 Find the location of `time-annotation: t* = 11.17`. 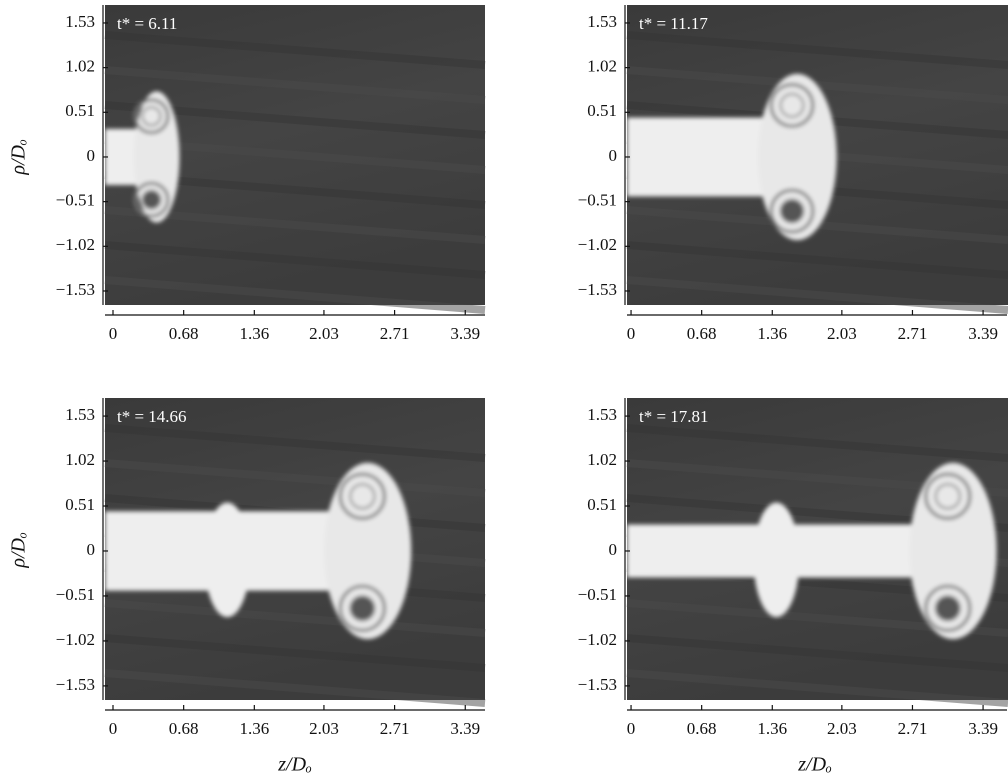

time-annotation: t* = 11.17 is located at coordinates (673, 23).